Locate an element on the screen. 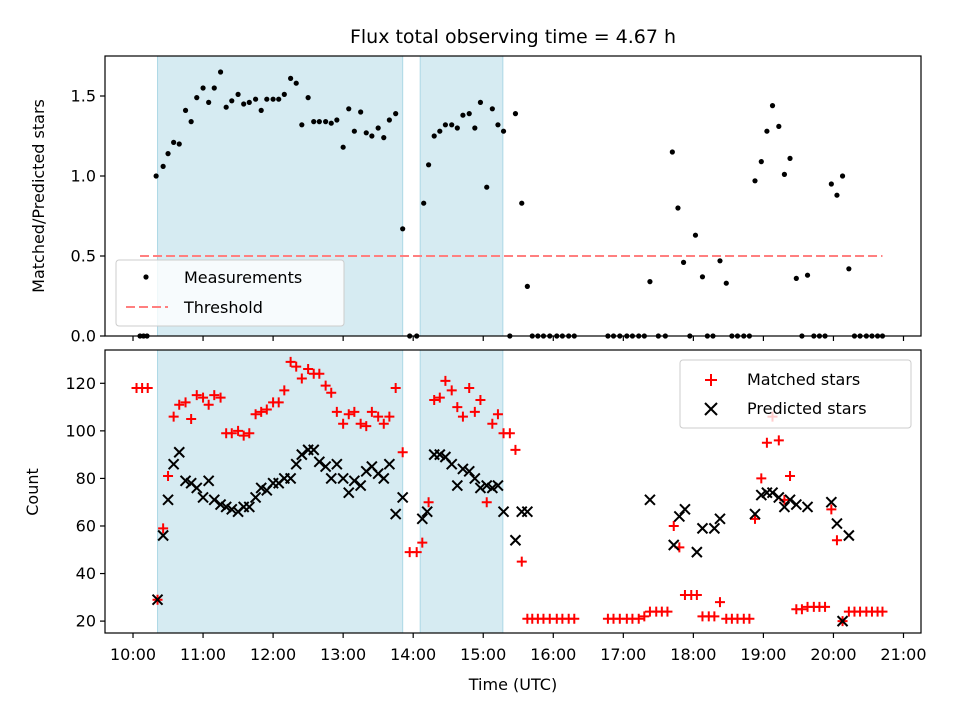  y-tick-label: 120 is located at coordinates (80, 383).